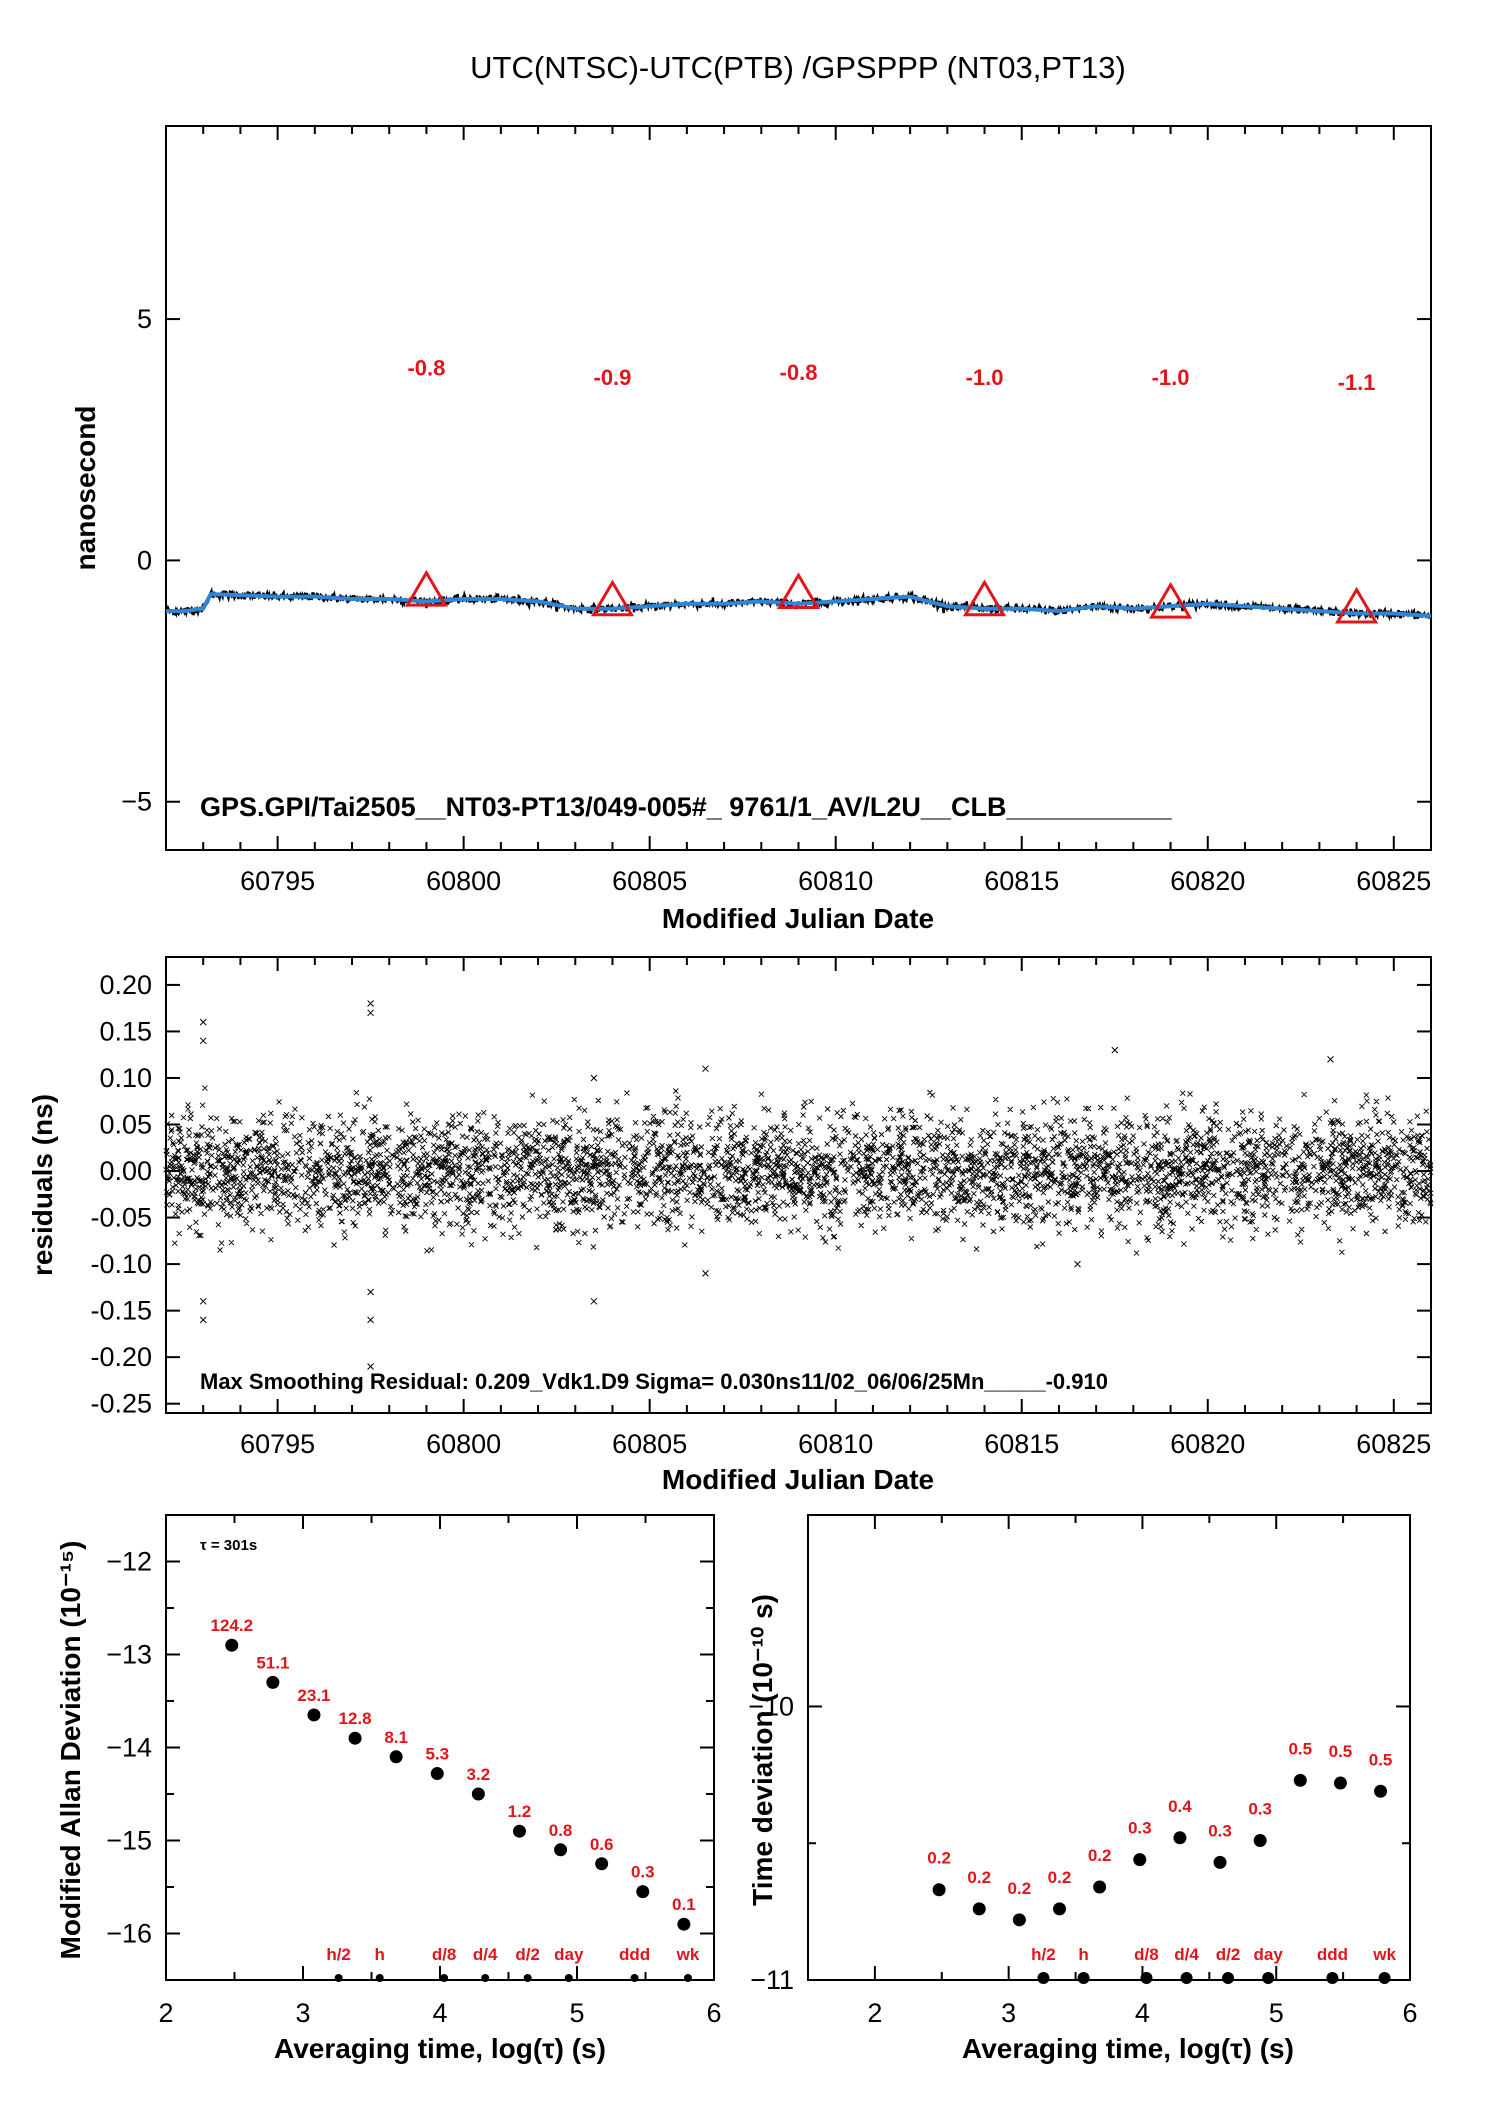 The width and height of the screenshot is (1488, 2105). I want to click on y-tick-label: −10, so click(771, 1706).